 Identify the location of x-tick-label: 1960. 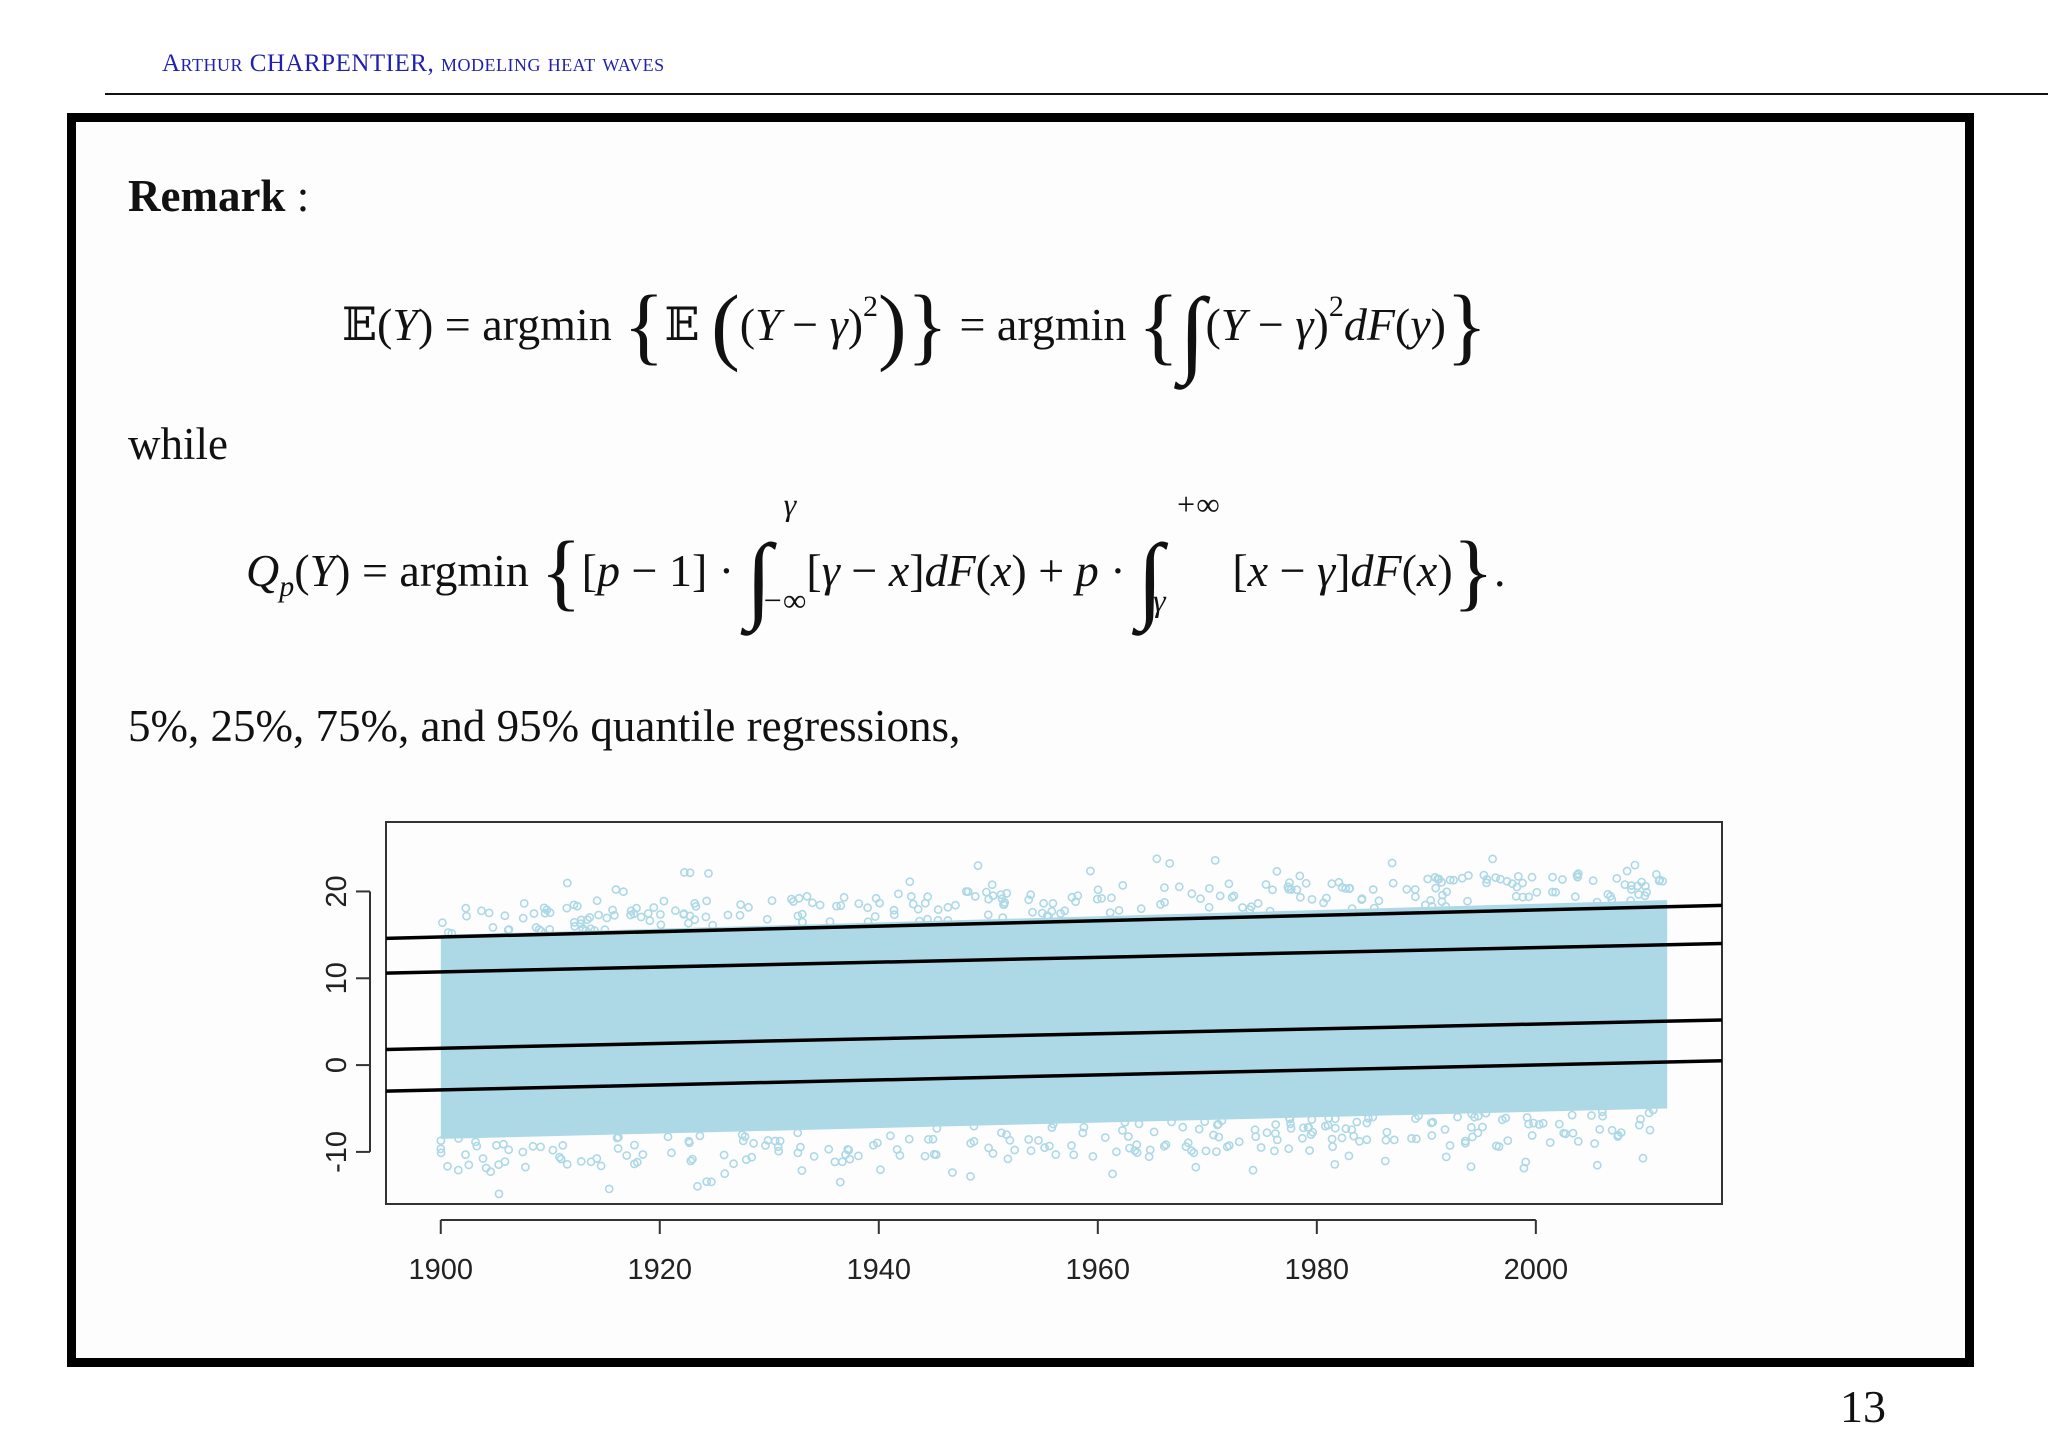
(1098, 1270).